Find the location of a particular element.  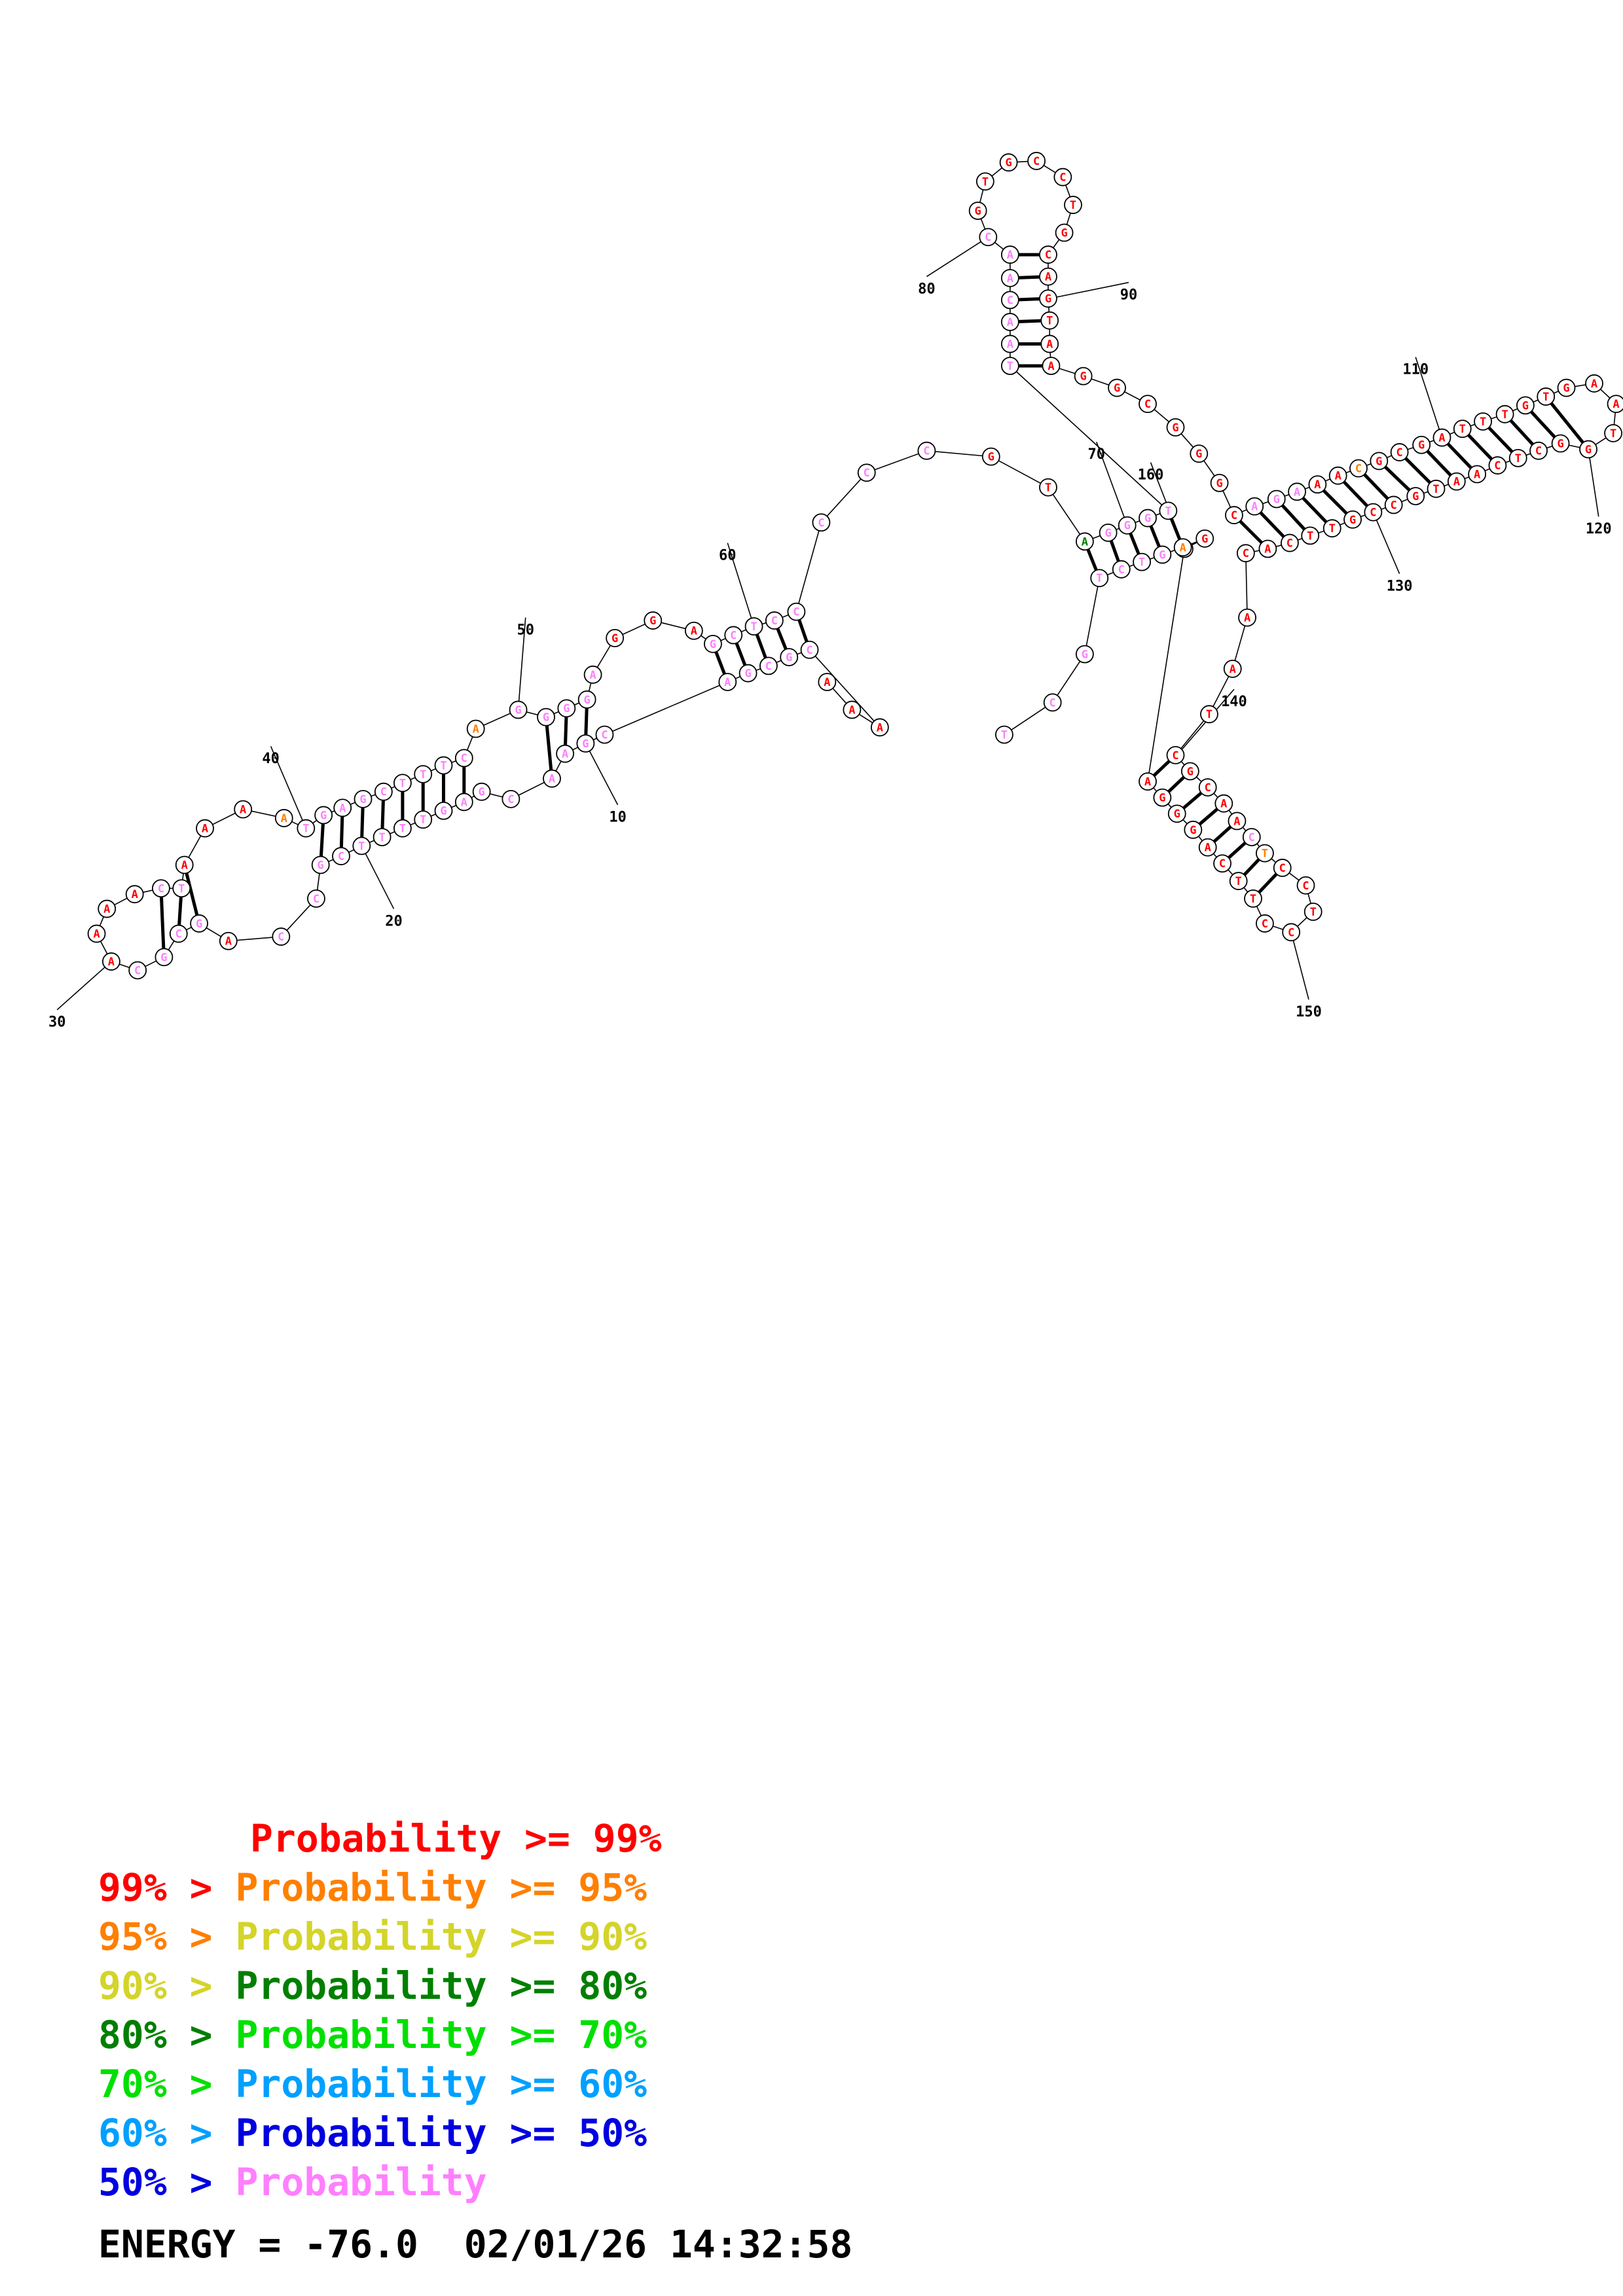

legend-prefix: 50% > is located at coordinates (167, 2182).